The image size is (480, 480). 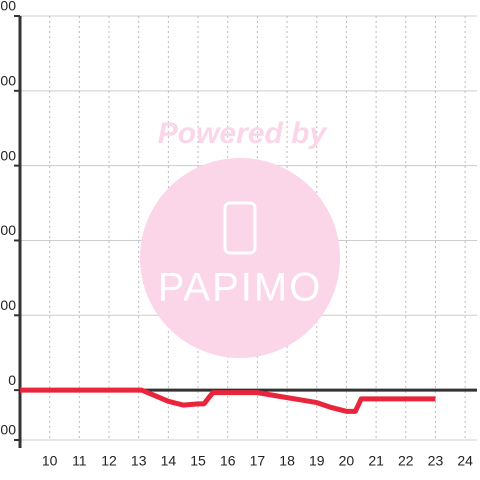 What do you see at coordinates (8, 305) in the screenshot?
I see `y-tick-label: 30,000` at bounding box center [8, 305].